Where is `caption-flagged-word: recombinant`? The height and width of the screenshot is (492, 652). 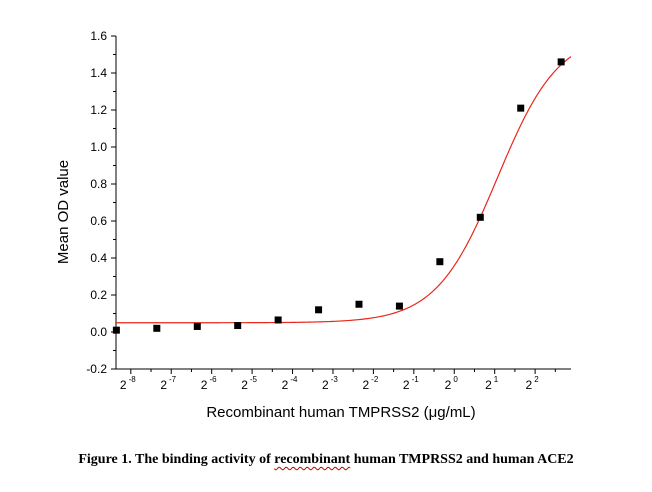
caption-flagged-word: recombinant is located at coordinates (312, 459).